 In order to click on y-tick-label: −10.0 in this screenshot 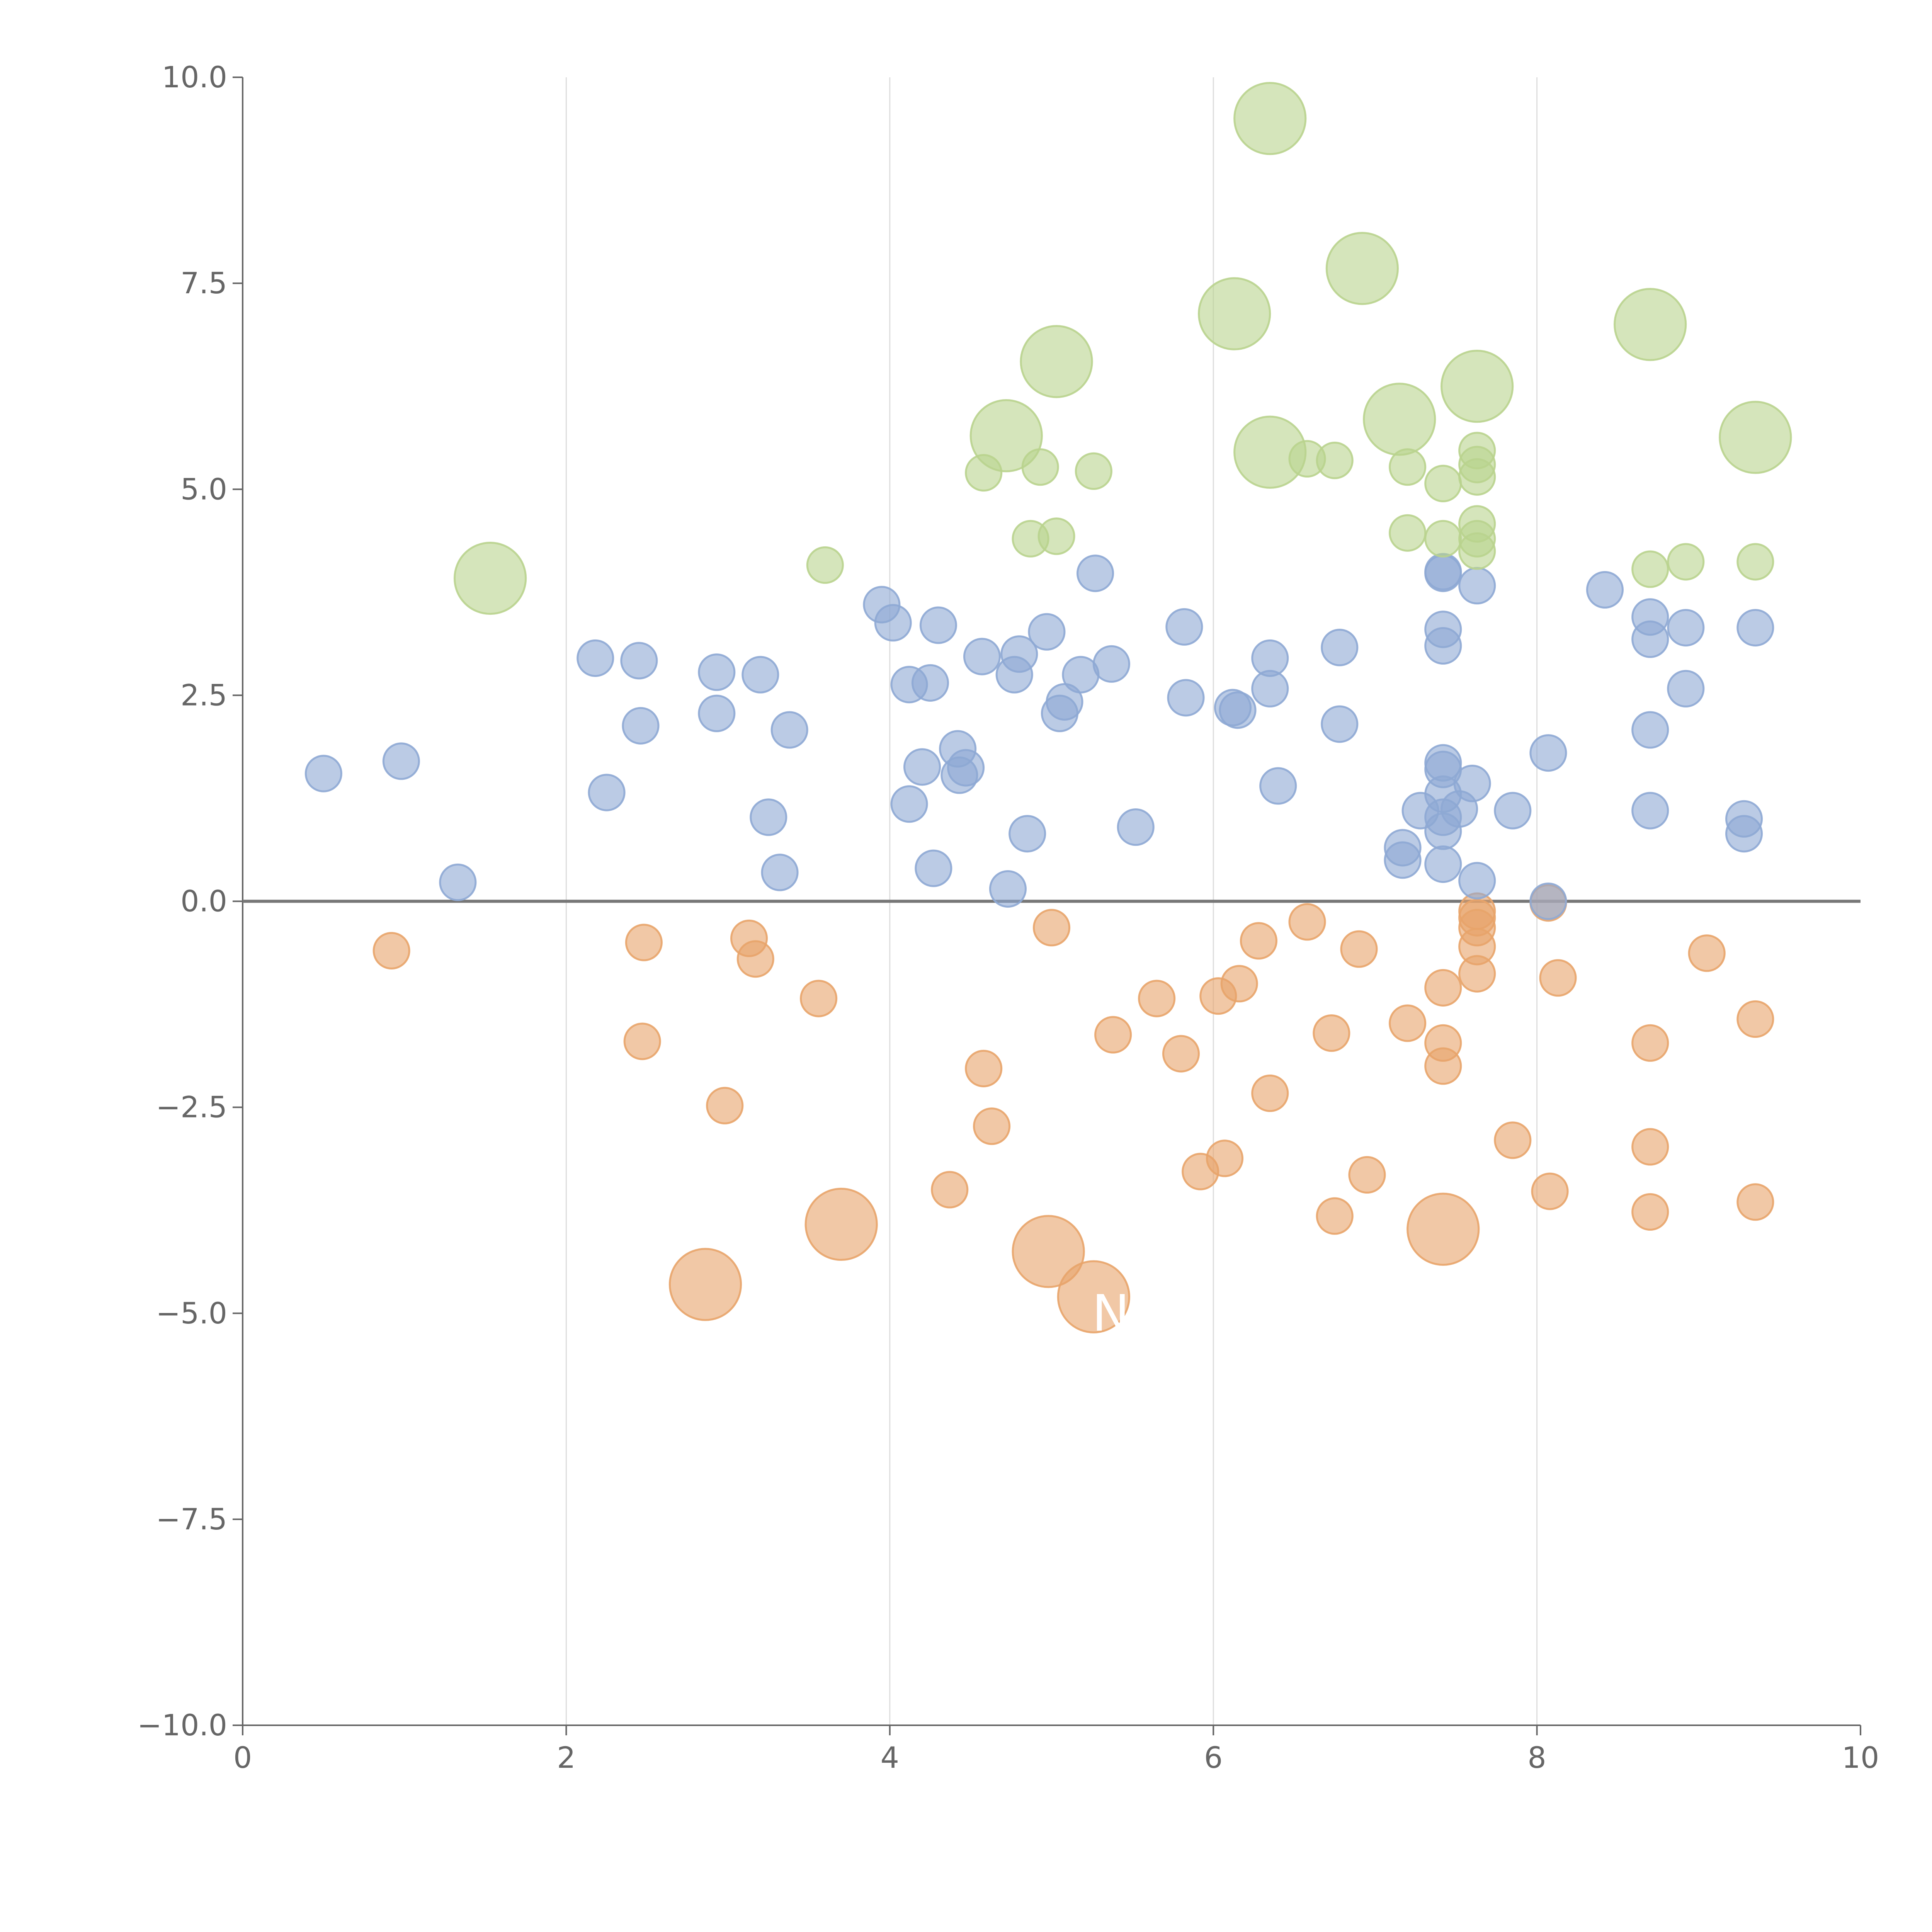, I will do `click(182, 1725)`.